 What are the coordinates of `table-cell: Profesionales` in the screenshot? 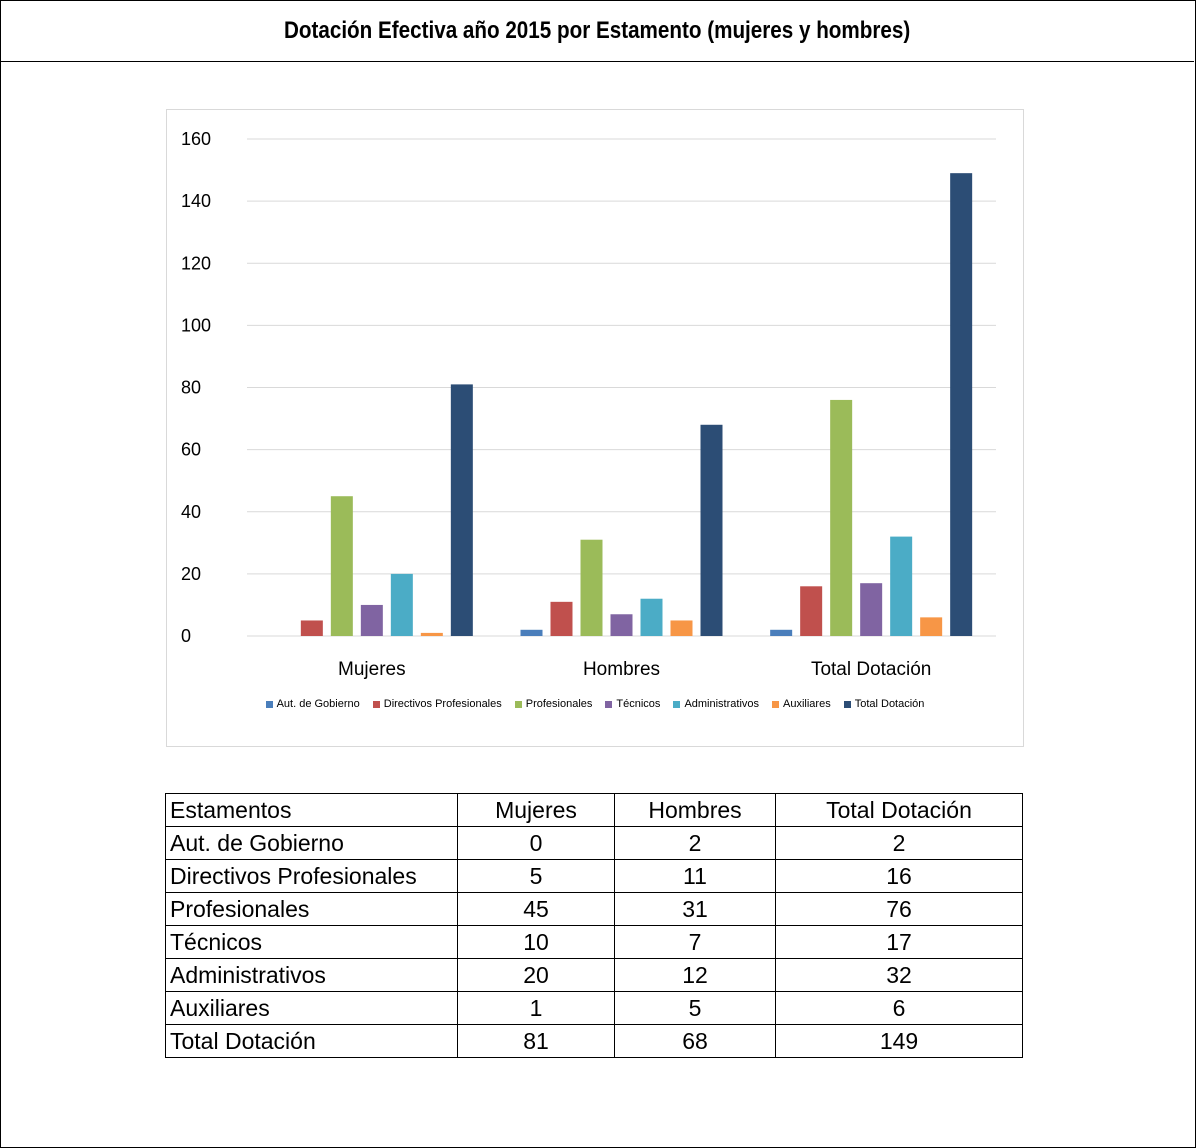 It's located at (311, 909).